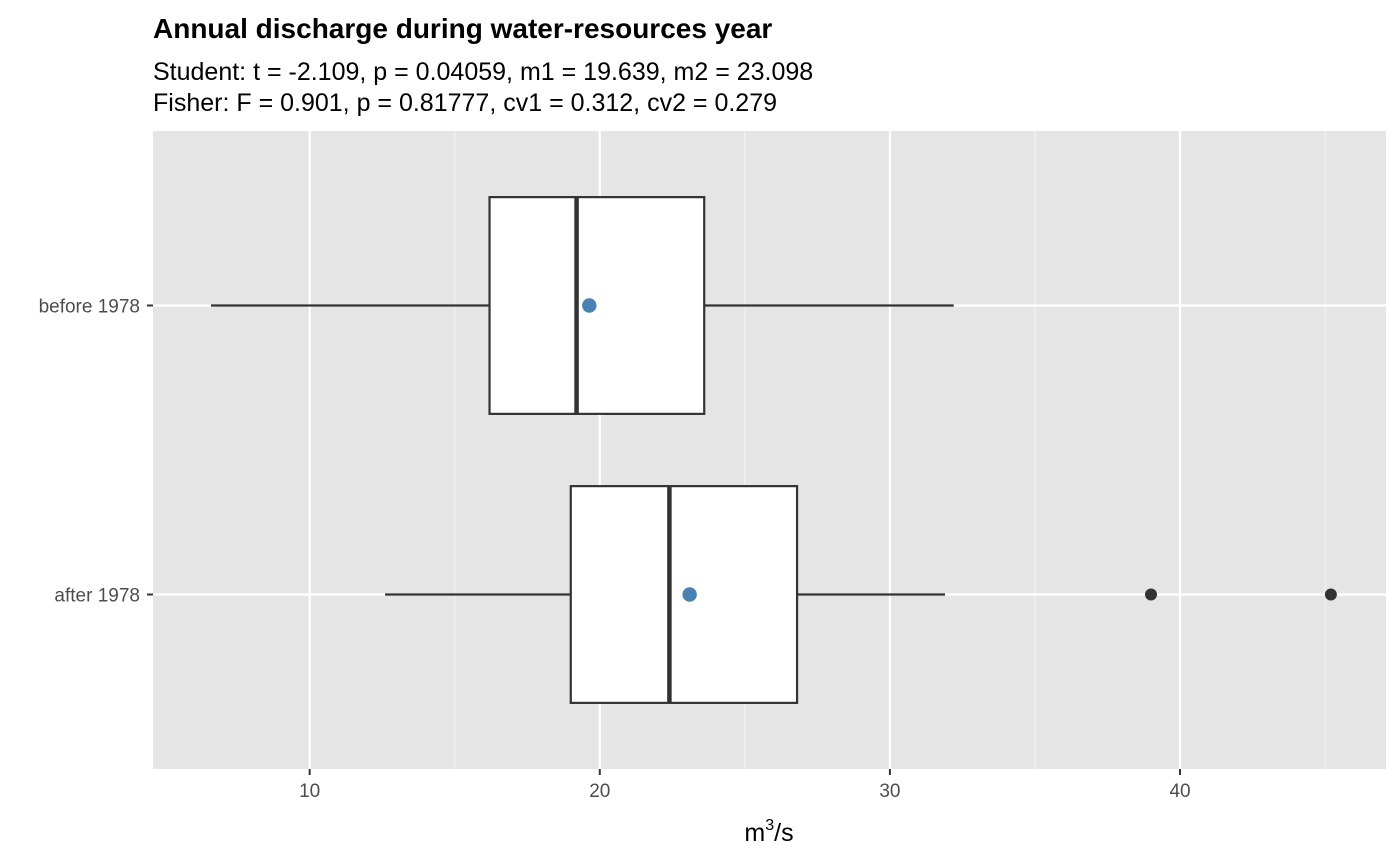 The width and height of the screenshot is (1400, 865). Describe the element at coordinates (783, 833) in the screenshot. I see `x-axis-title-suffix: /s` at that location.